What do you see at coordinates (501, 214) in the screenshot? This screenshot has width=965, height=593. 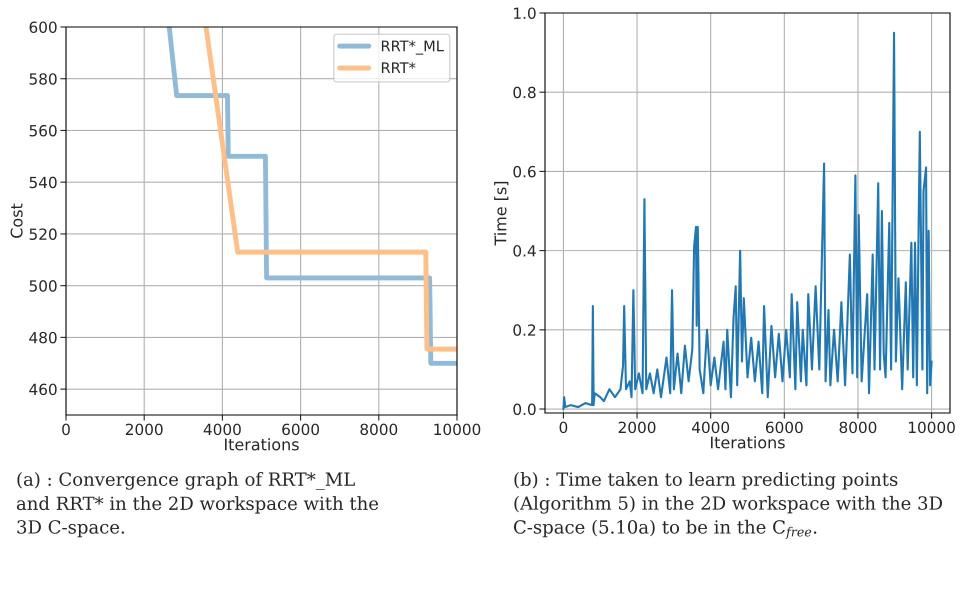 I see `y-axis-title: Time [s]` at bounding box center [501, 214].